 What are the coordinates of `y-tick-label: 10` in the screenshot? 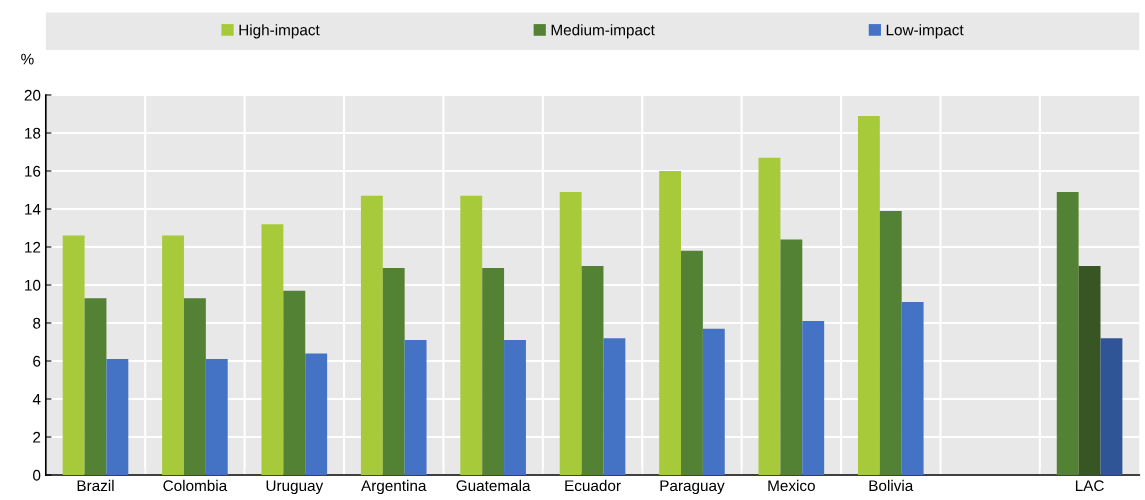 It's located at (33, 285).